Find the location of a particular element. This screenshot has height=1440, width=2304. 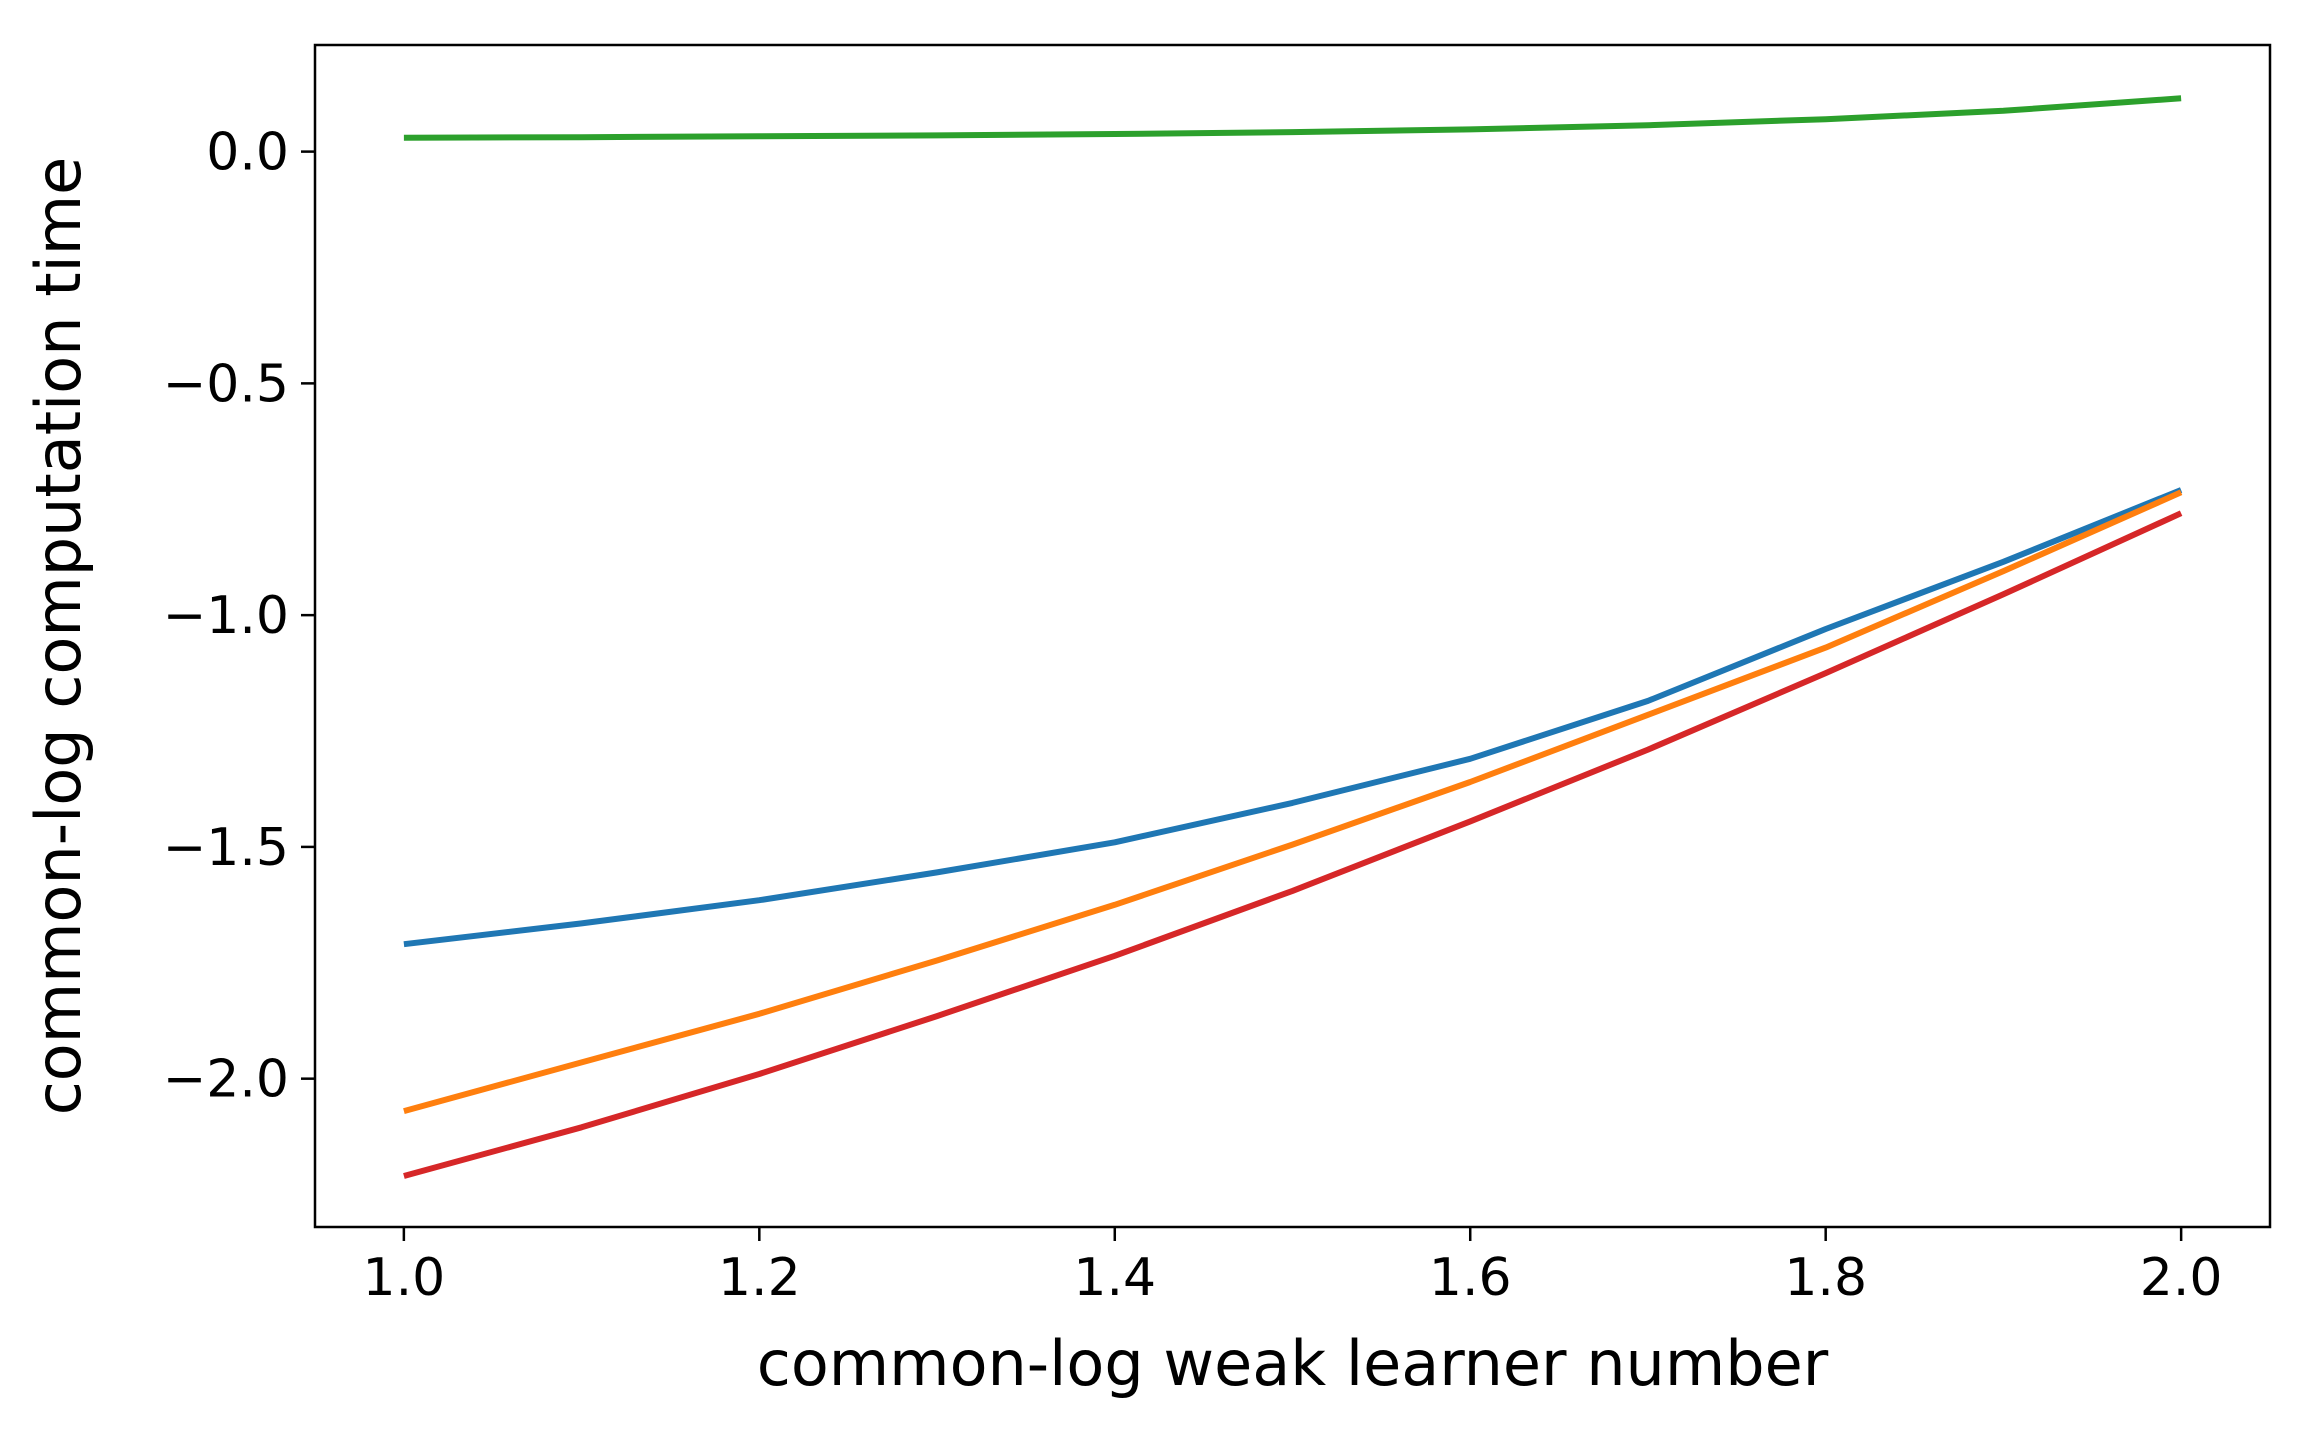

x-axis-ticks: 1.0 1.2 1.4 1.6 1.8 2.0 is located at coordinates (1293, 1267).